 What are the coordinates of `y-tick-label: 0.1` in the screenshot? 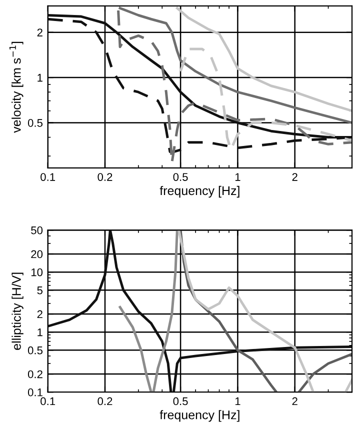 It's located at (35, 392).